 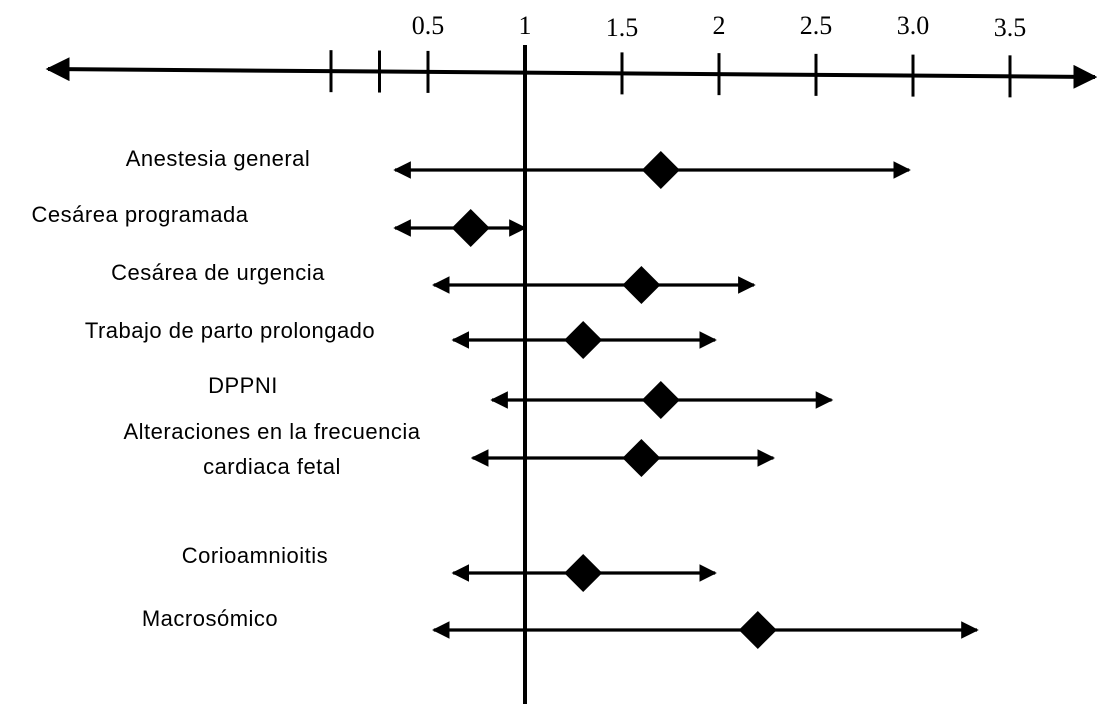 I want to click on row-label: Macrosómico, so click(x=210, y=618).